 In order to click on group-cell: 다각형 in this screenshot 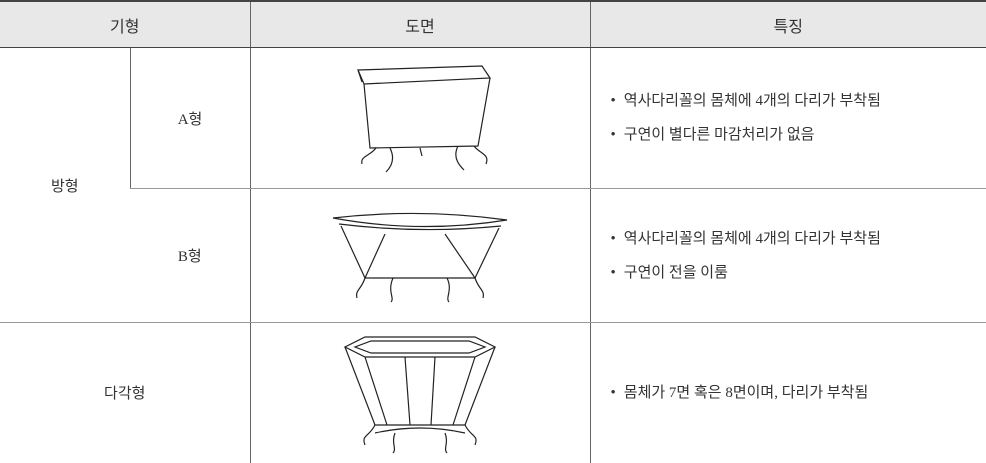, I will do `click(125, 394)`.